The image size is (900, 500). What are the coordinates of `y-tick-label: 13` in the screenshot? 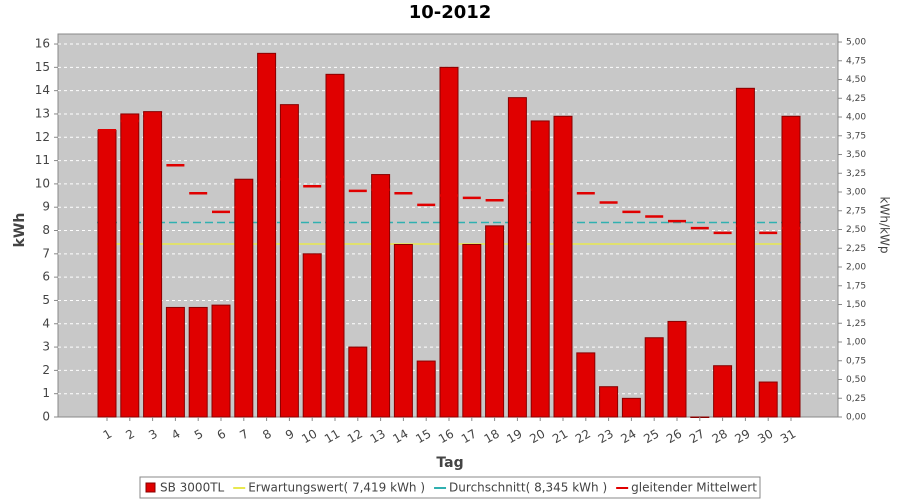 It's located at (42, 113).